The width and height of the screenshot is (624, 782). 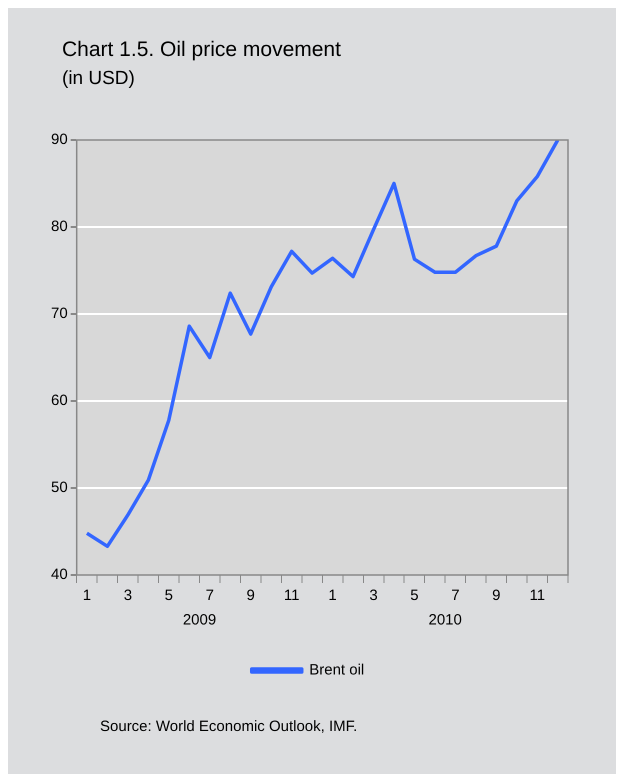 What do you see at coordinates (59, 313) in the screenshot?
I see `y-tick-label: 70` at bounding box center [59, 313].